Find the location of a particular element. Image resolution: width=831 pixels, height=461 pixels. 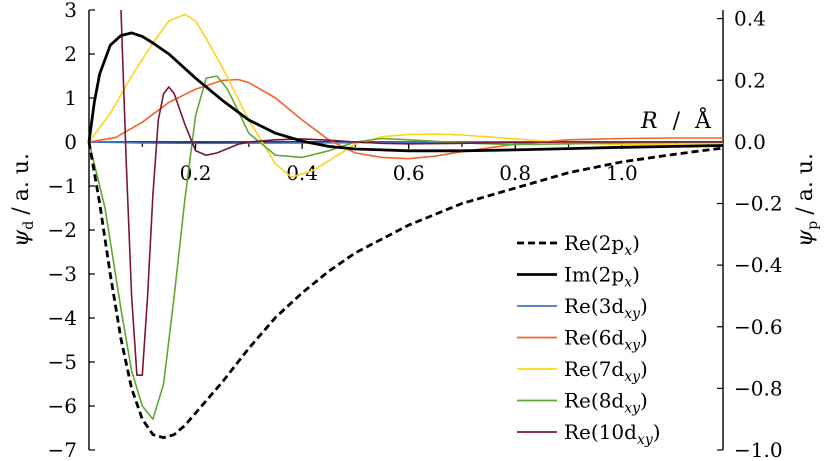

y-right-tick-label: 0.4 is located at coordinates (750, 19).